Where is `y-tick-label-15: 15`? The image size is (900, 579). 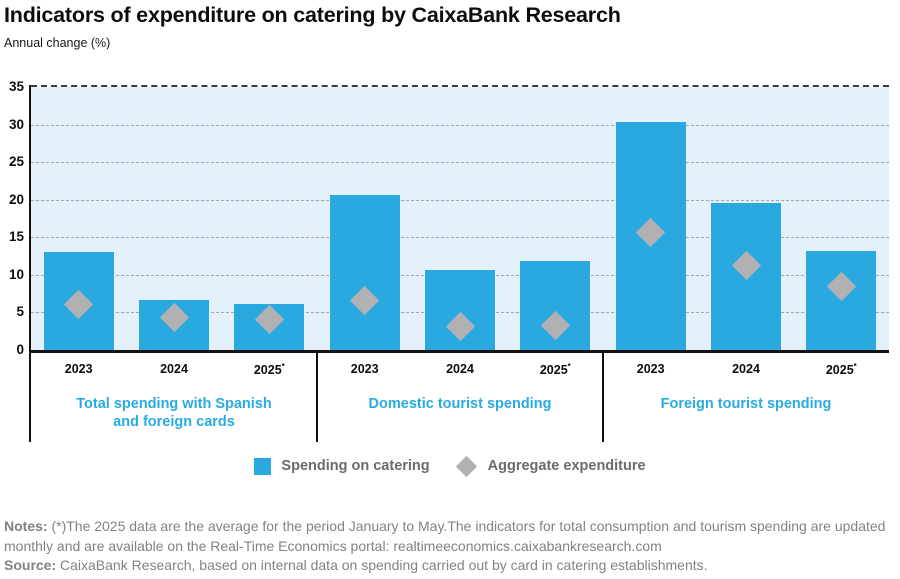 y-tick-label-15: 15 is located at coordinates (16, 237).